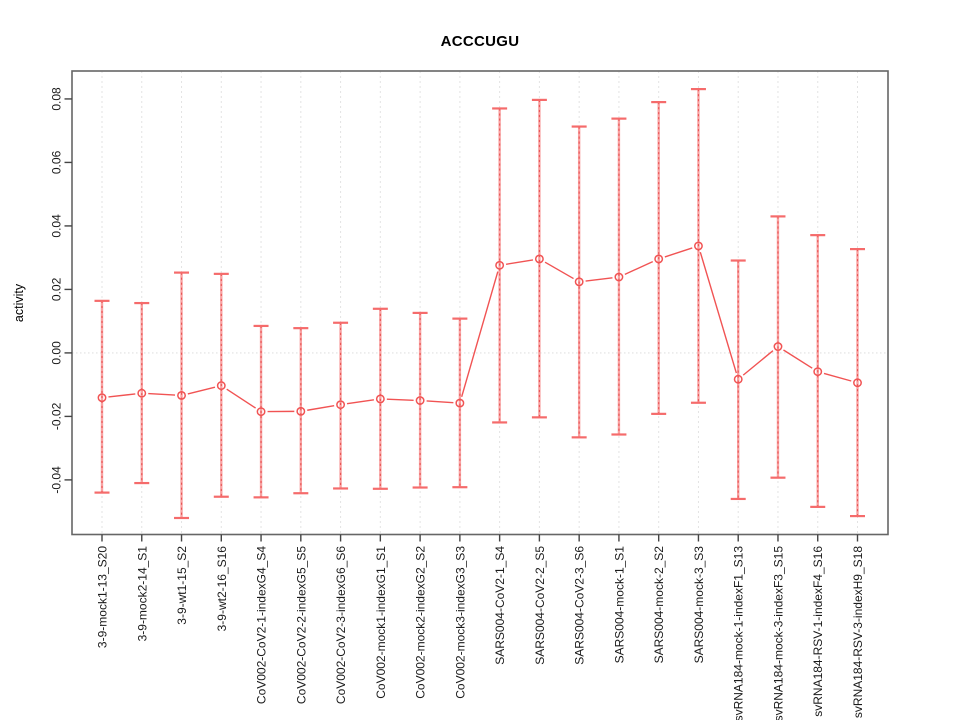 The image size is (960, 720). I want to click on x-tick-label: SARS004-CoV2-1_S4, so click(500, 605).